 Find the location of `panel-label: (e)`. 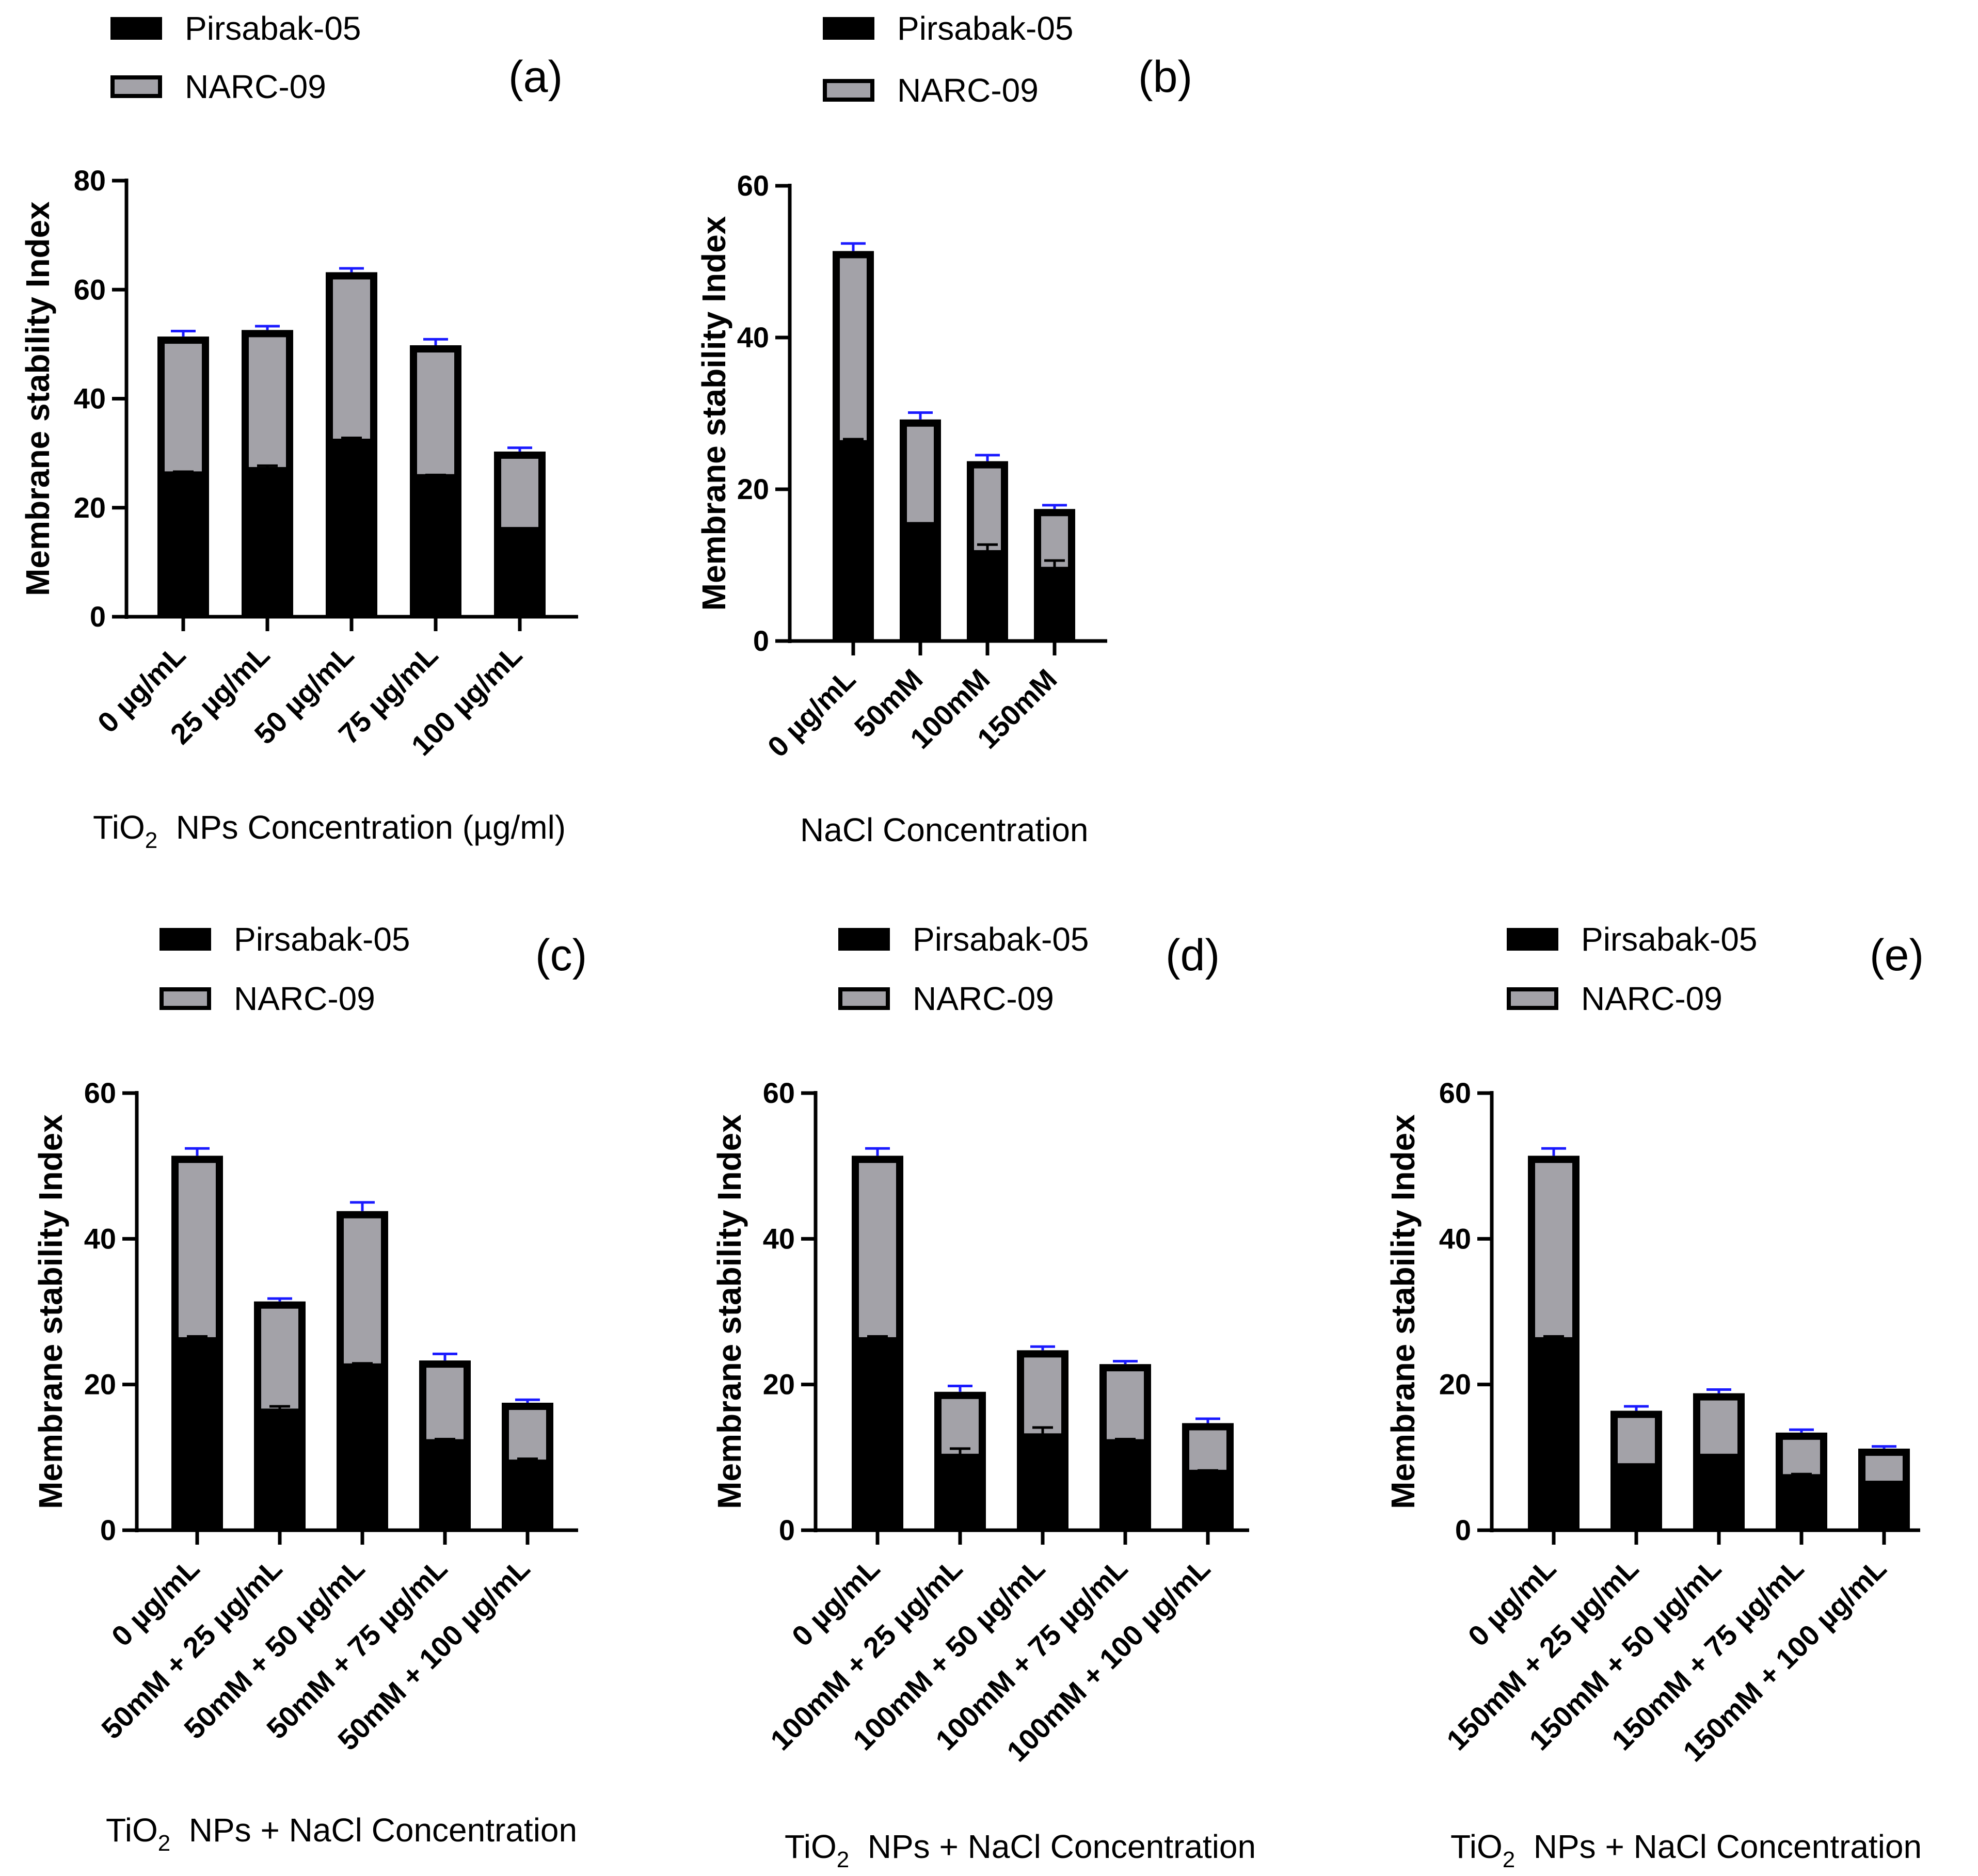

panel-label: (e) is located at coordinates (1897, 955).